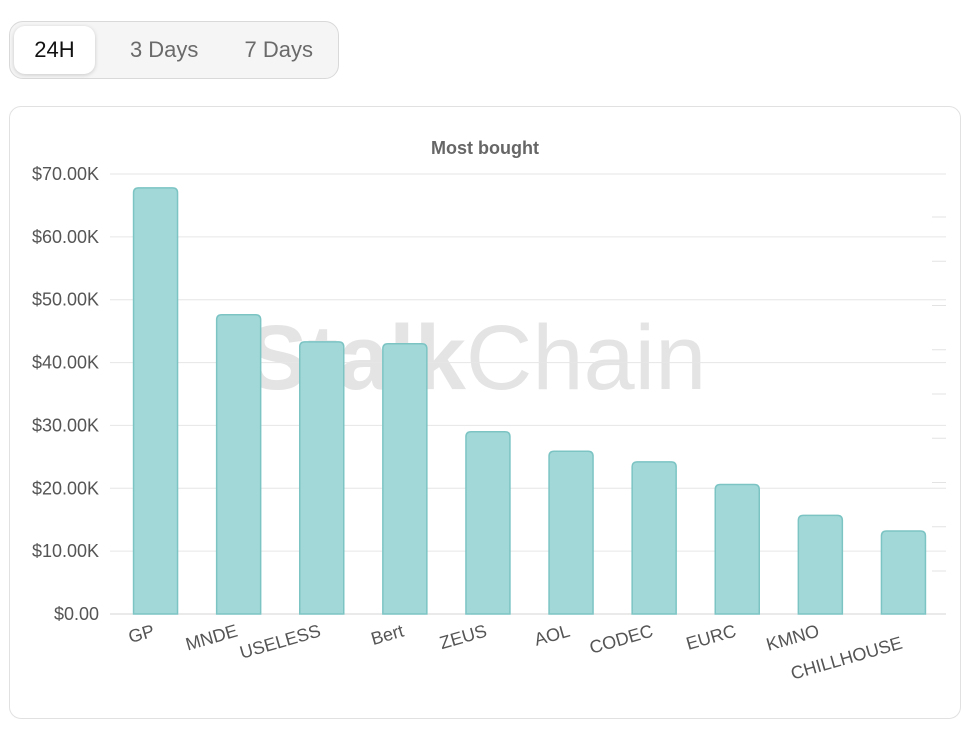  What do you see at coordinates (155, 401) in the screenshot?
I see `bar-gp` at bounding box center [155, 401].